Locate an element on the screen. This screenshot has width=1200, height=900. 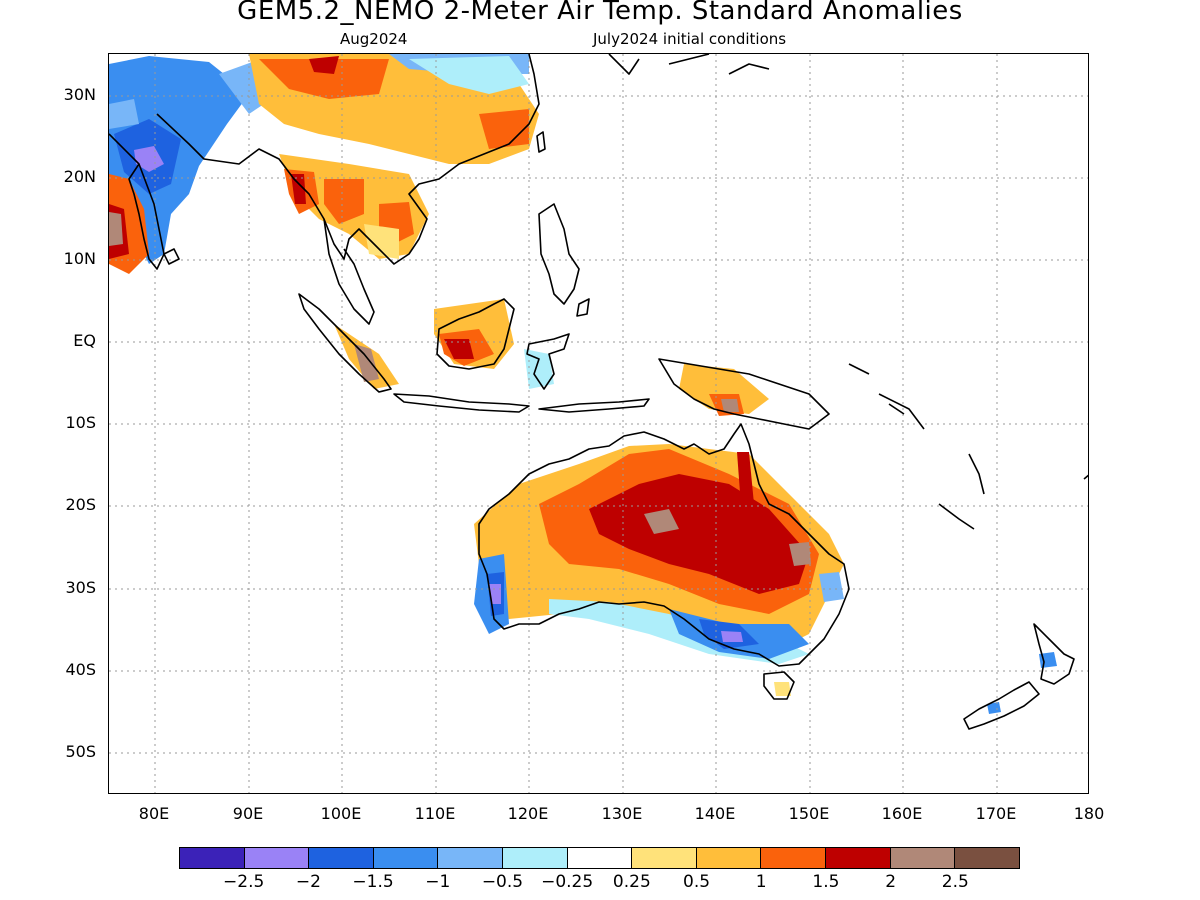
colorbar-tick-label: 1.5 is located at coordinates (826, 882).